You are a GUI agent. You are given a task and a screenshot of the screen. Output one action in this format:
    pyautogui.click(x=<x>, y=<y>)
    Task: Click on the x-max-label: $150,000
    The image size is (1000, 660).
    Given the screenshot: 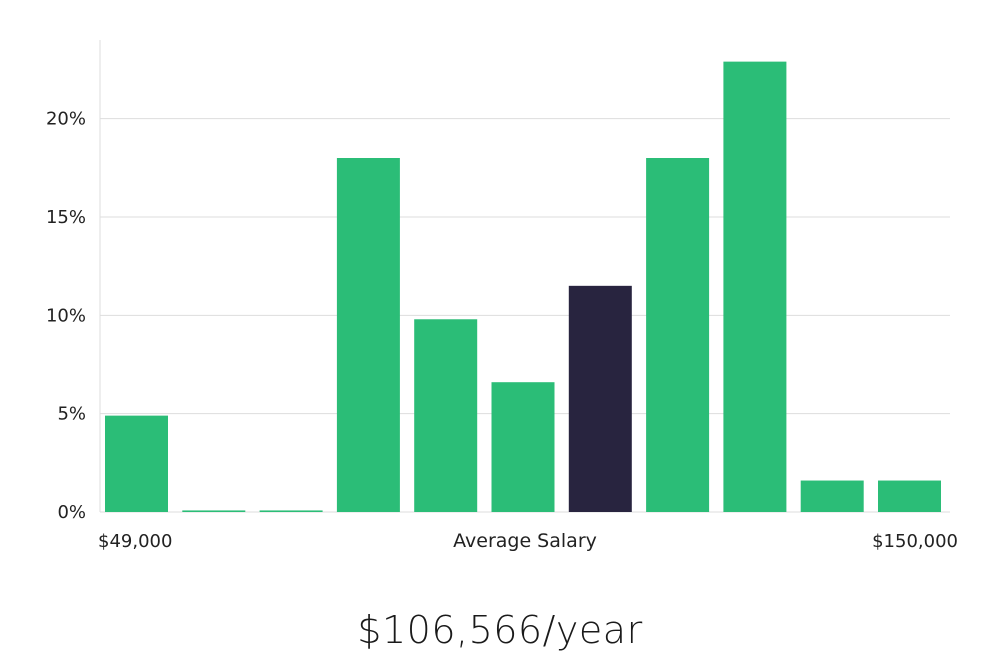 What is the action you would take?
    pyautogui.click(x=915, y=541)
    